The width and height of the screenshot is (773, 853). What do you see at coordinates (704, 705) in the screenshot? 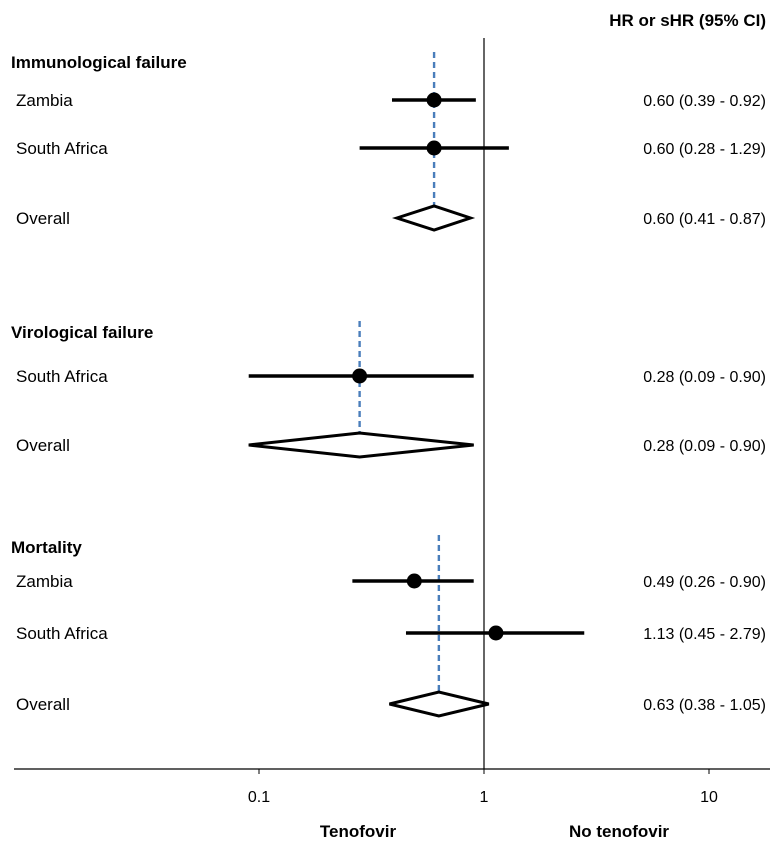
I see `estimate-ci-text: 0.63 (0.38 - 1.05)` at bounding box center [704, 705].